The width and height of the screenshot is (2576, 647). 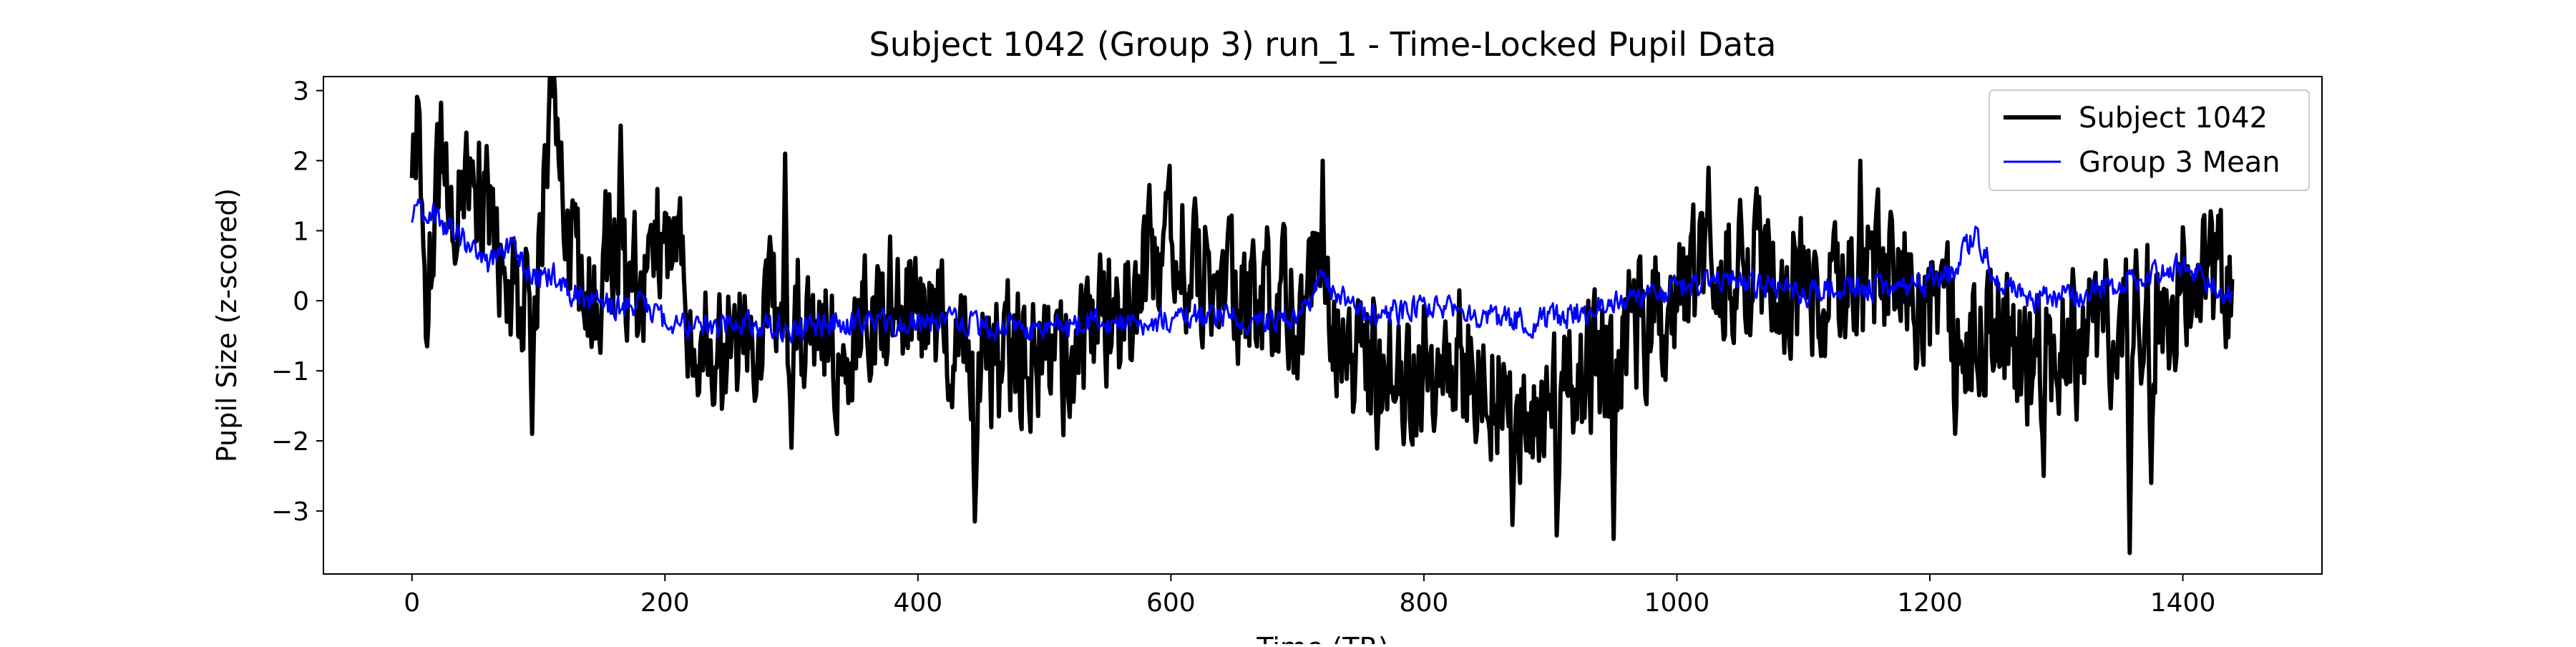 What do you see at coordinates (1677, 603) in the screenshot?
I see `x-tick-label: 1000` at bounding box center [1677, 603].